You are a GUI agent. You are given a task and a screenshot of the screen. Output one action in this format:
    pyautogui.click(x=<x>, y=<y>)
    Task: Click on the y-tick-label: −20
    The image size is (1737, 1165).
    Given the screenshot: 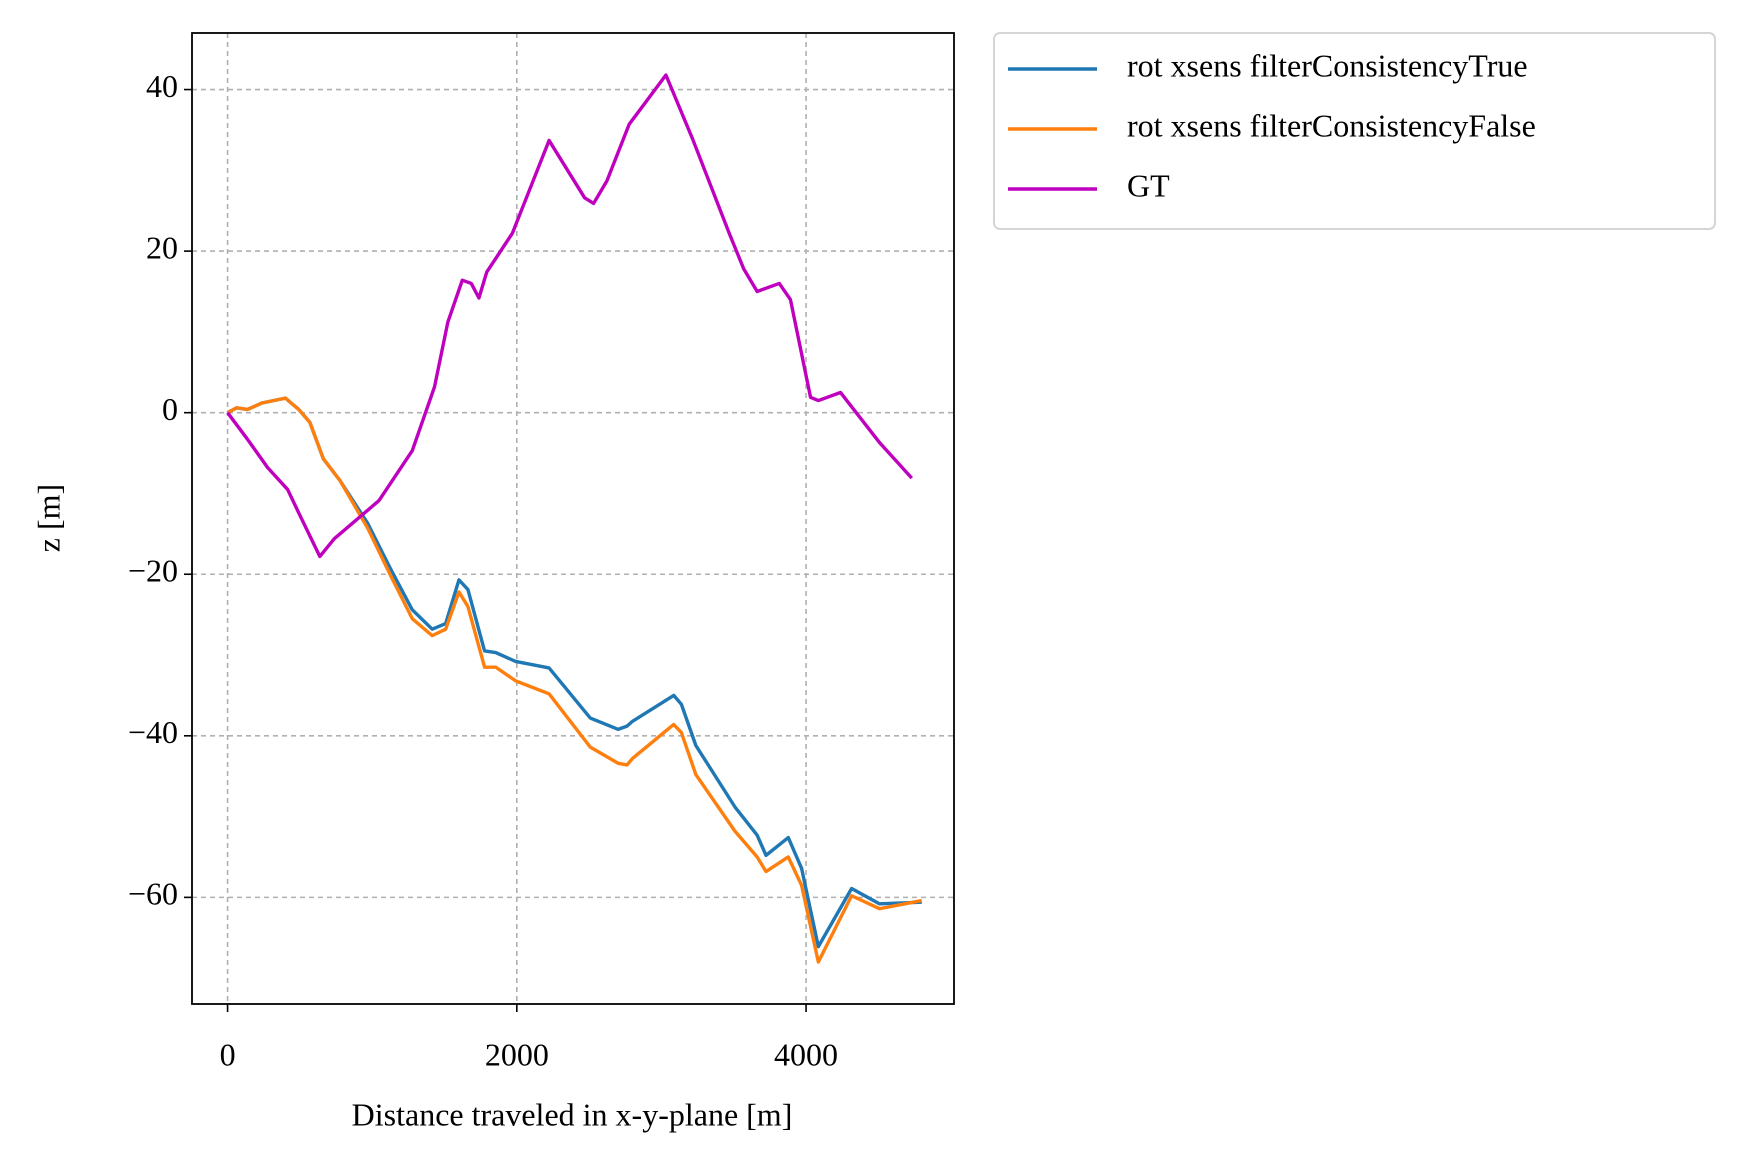 What is the action you would take?
    pyautogui.click(x=153, y=571)
    